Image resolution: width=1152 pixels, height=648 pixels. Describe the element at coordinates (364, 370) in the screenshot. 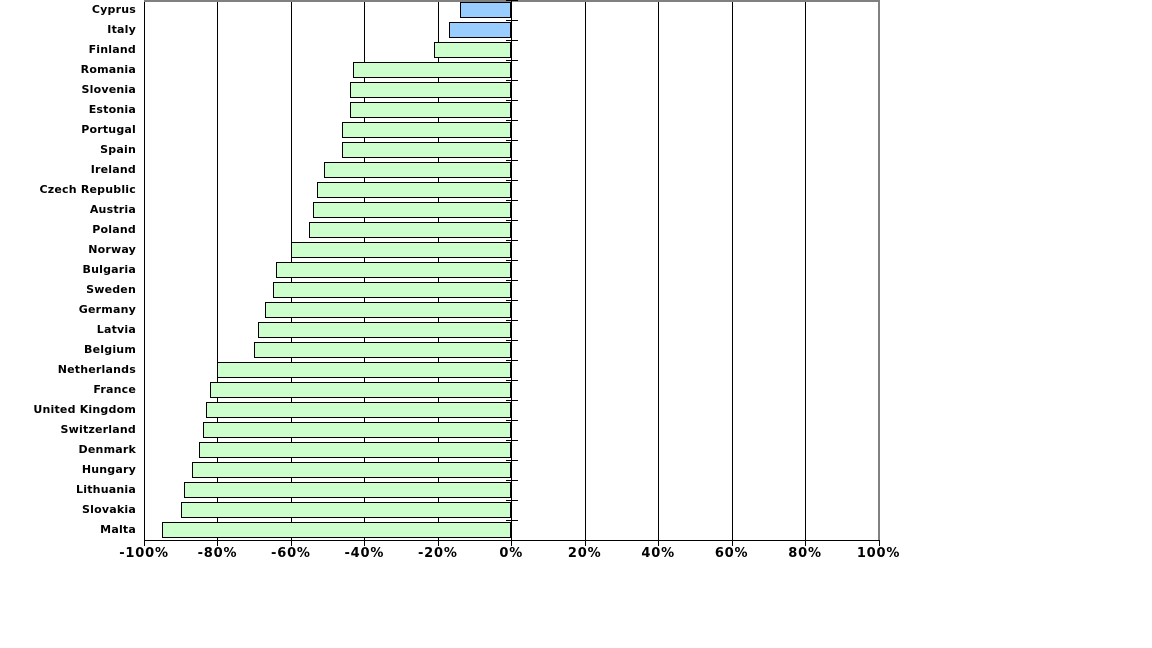

I see `bar-netherlands` at that location.